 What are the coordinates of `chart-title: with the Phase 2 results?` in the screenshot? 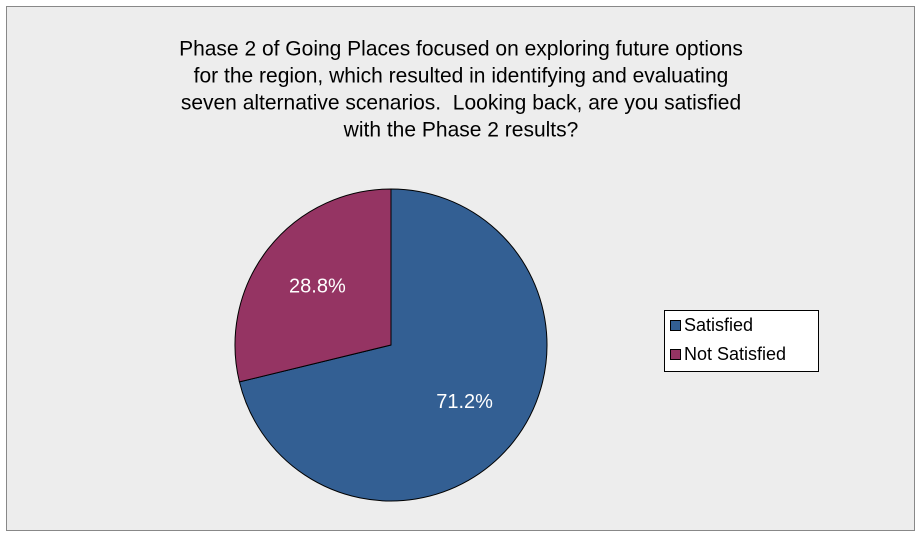 It's located at (461, 130).